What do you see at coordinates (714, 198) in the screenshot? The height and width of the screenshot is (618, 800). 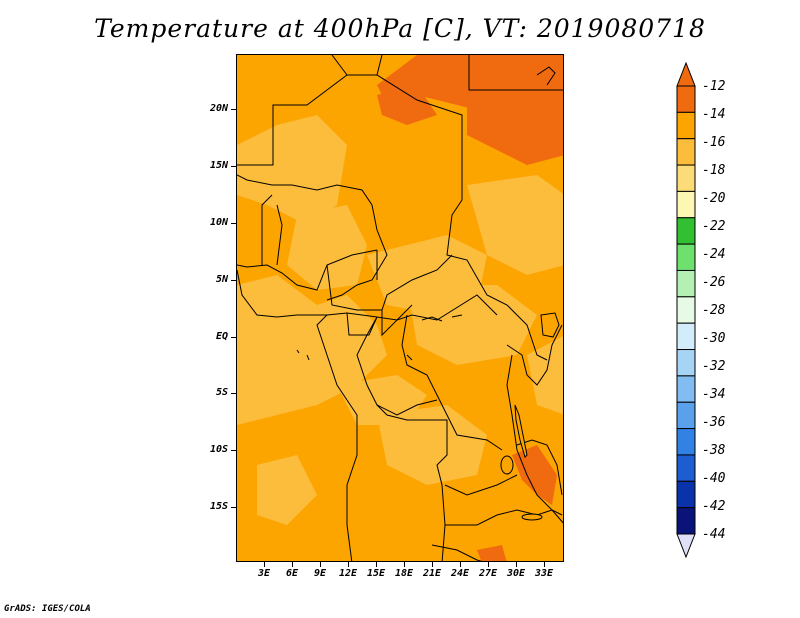 I see `colorbar-label: -20` at bounding box center [714, 198].